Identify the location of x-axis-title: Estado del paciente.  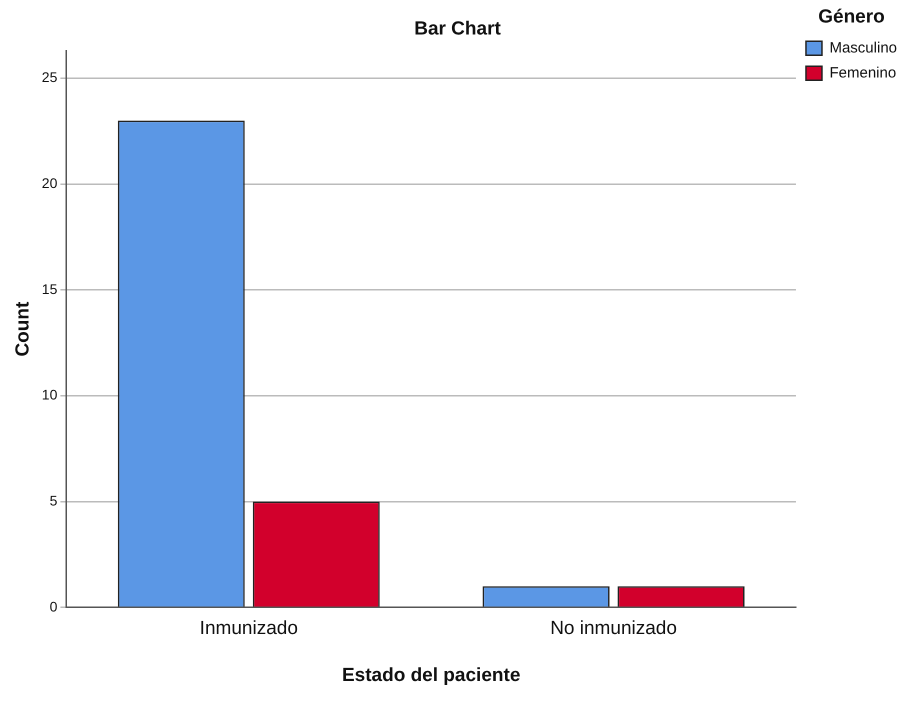
(431, 675).